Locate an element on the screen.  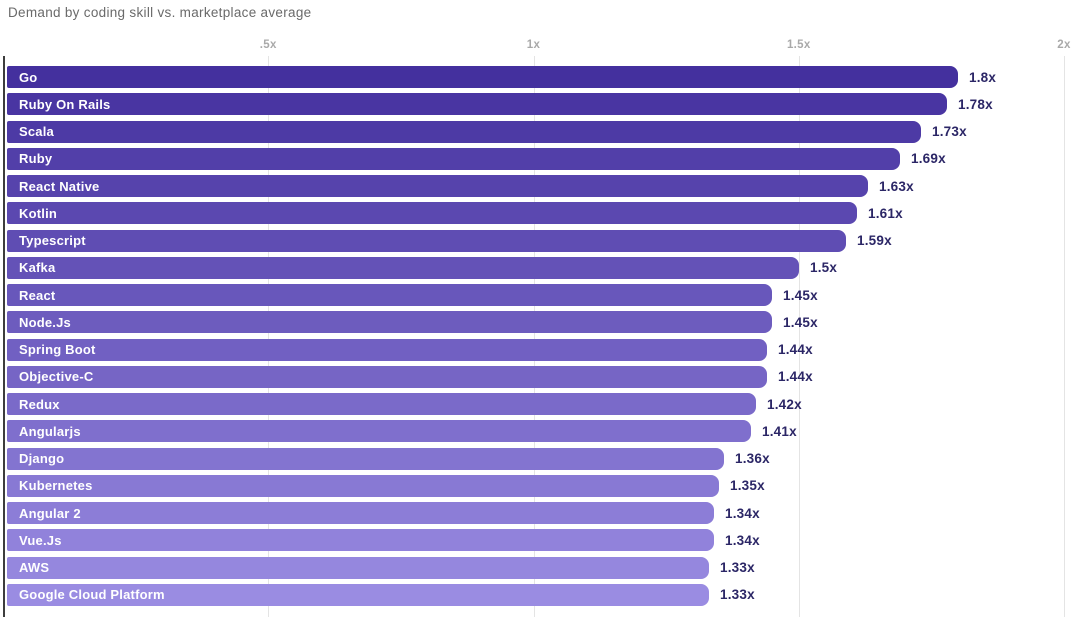
bar-category-label: Google Cloud Platform is located at coordinates (92, 595).